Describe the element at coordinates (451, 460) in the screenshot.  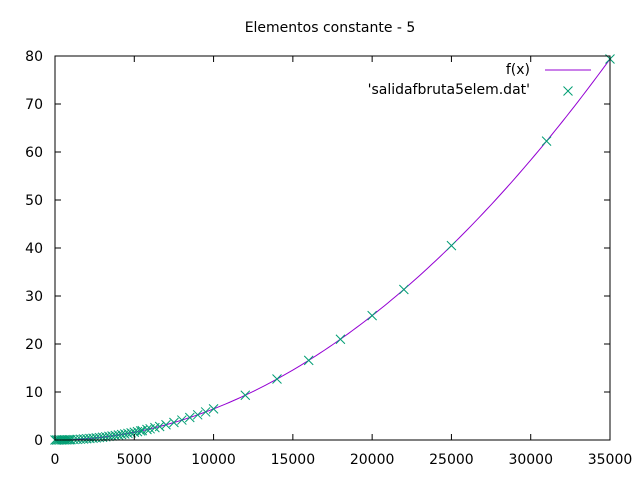
I see `x-tick-label: 25000` at that location.